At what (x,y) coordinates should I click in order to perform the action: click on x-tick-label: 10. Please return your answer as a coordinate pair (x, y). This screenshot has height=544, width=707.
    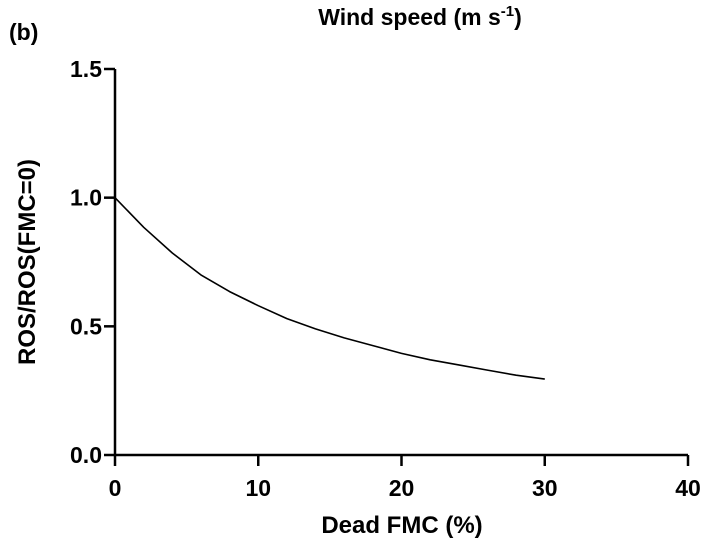
    Looking at the image, I should click on (258, 488).